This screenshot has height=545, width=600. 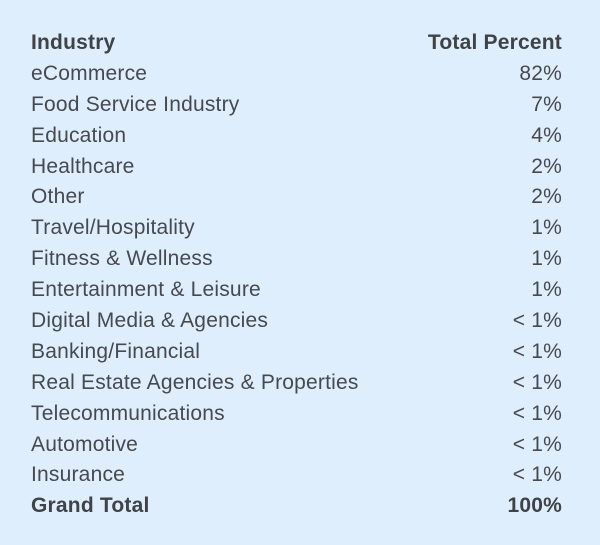 I want to click on industry-cell: Travel/Hospitality, so click(x=113, y=228).